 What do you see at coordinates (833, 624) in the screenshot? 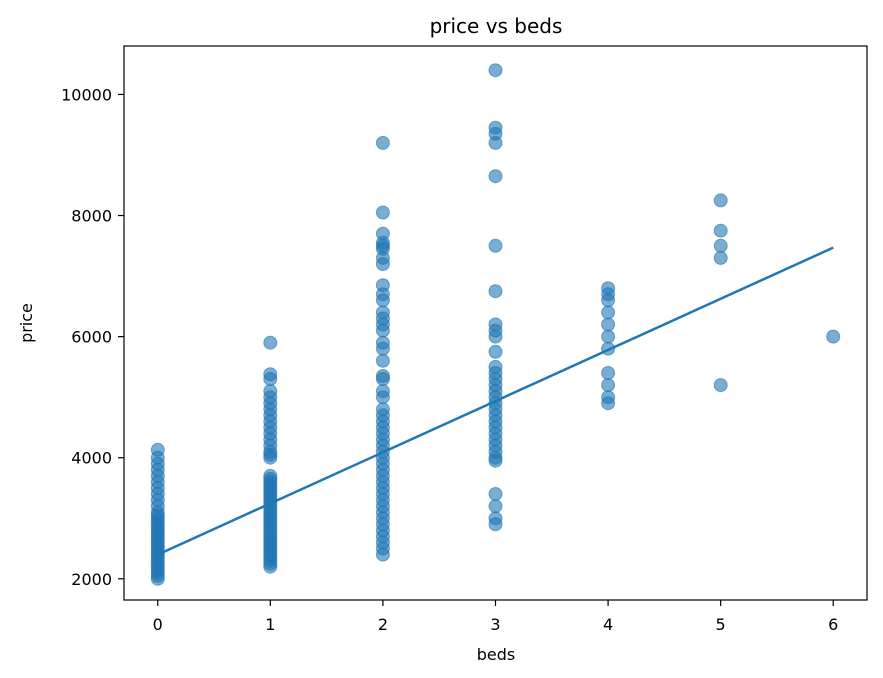
I see `x-tick-label: 6` at bounding box center [833, 624].